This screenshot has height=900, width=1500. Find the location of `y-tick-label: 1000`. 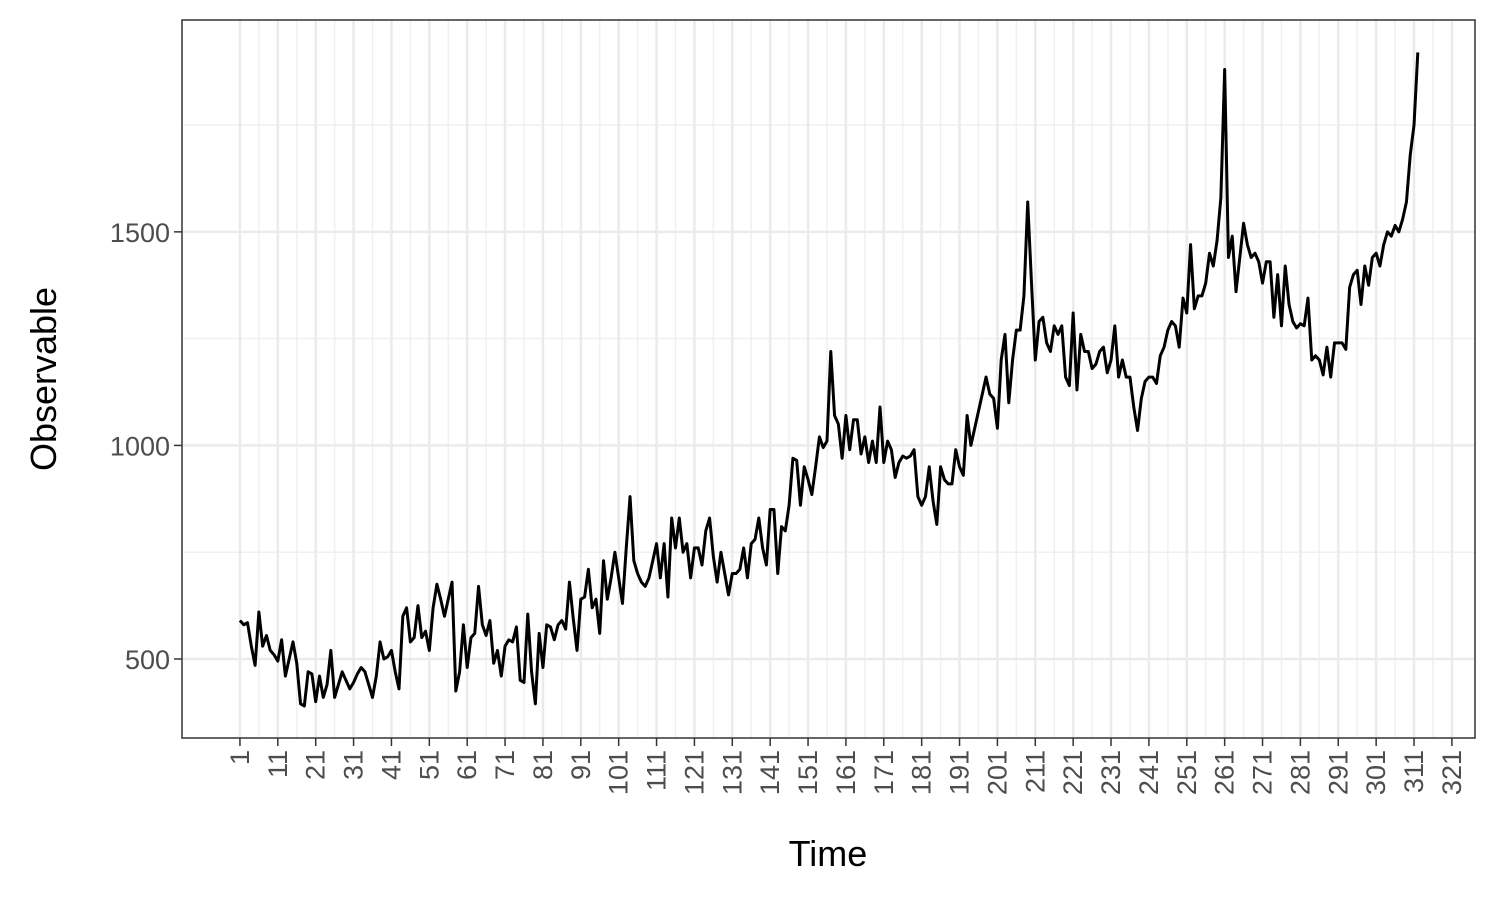

y-tick-label: 1000 is located at coordinates (140, 446).